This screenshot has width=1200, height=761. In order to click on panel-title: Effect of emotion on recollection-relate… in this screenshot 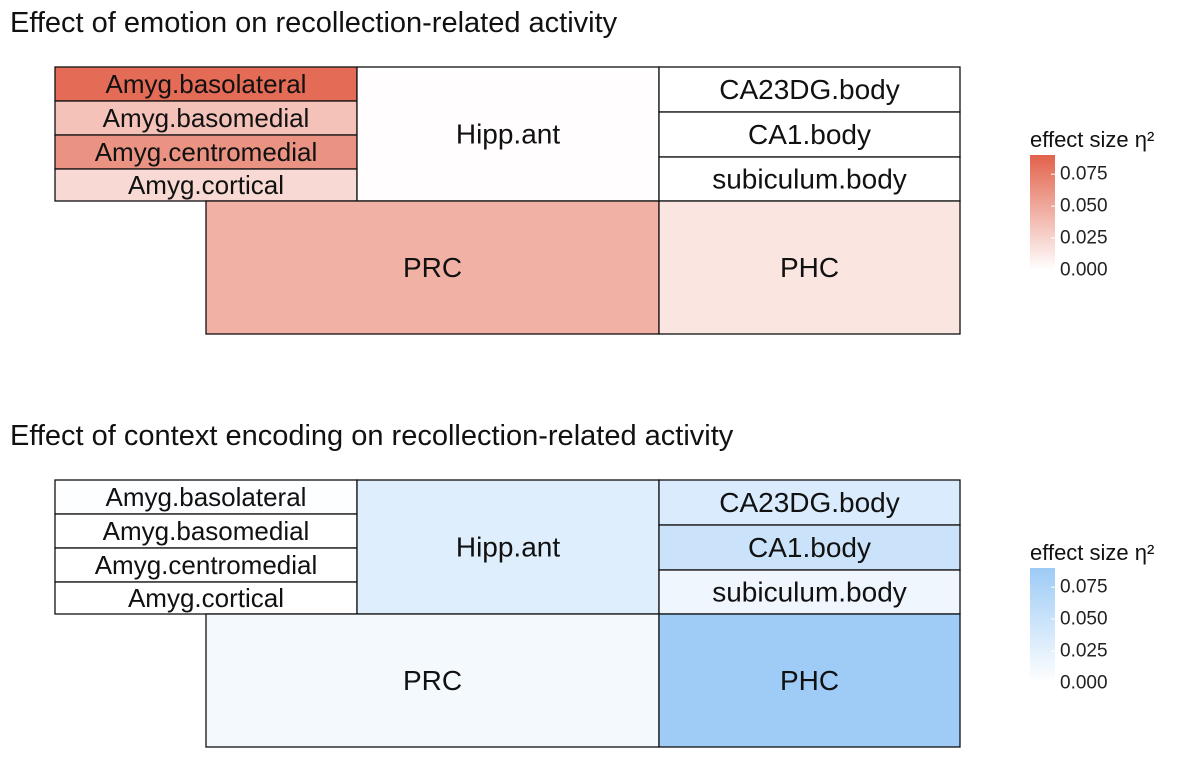, I will do `click(314, 23)`.